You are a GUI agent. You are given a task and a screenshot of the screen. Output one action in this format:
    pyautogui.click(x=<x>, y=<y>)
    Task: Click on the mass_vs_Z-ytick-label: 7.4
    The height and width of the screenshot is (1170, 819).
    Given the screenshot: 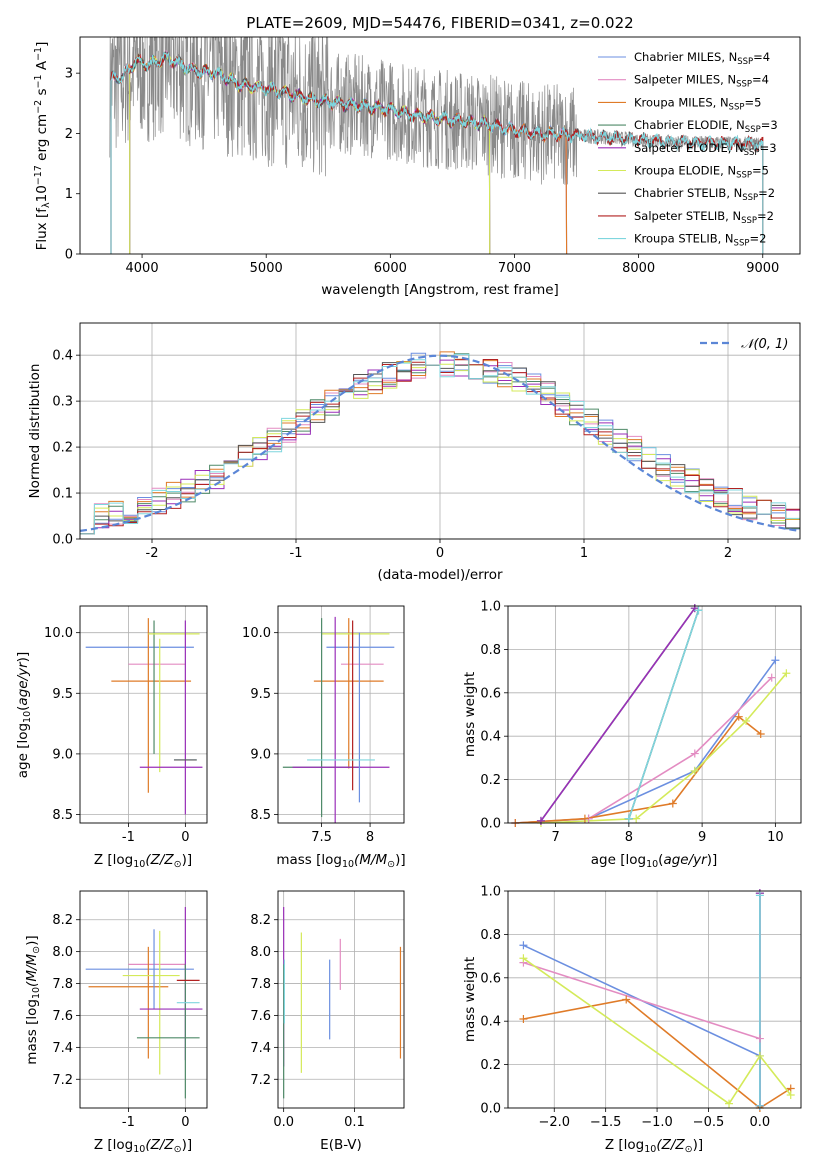 What is the action you would take?
    pyautogui.click(x=62, y=1048)
    